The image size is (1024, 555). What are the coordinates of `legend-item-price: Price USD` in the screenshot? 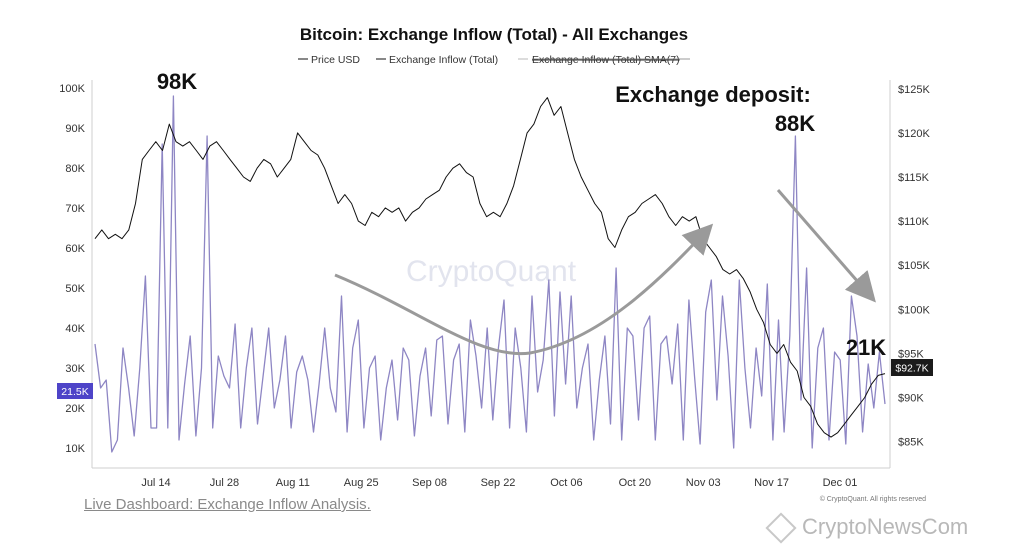 It's located at (335, 60).